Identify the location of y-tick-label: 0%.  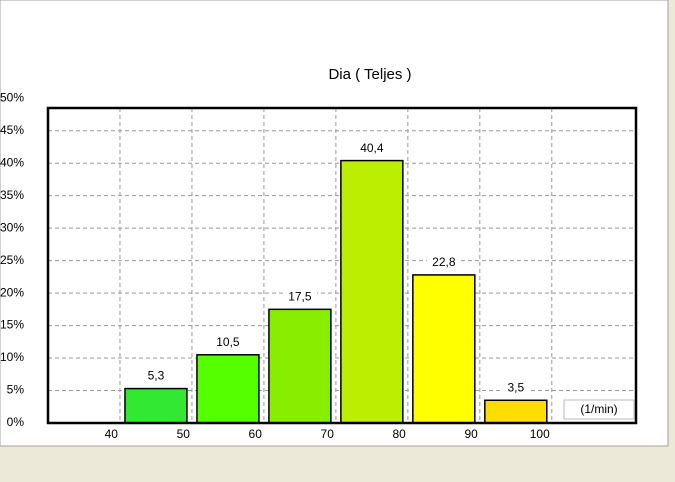
(16, 422).